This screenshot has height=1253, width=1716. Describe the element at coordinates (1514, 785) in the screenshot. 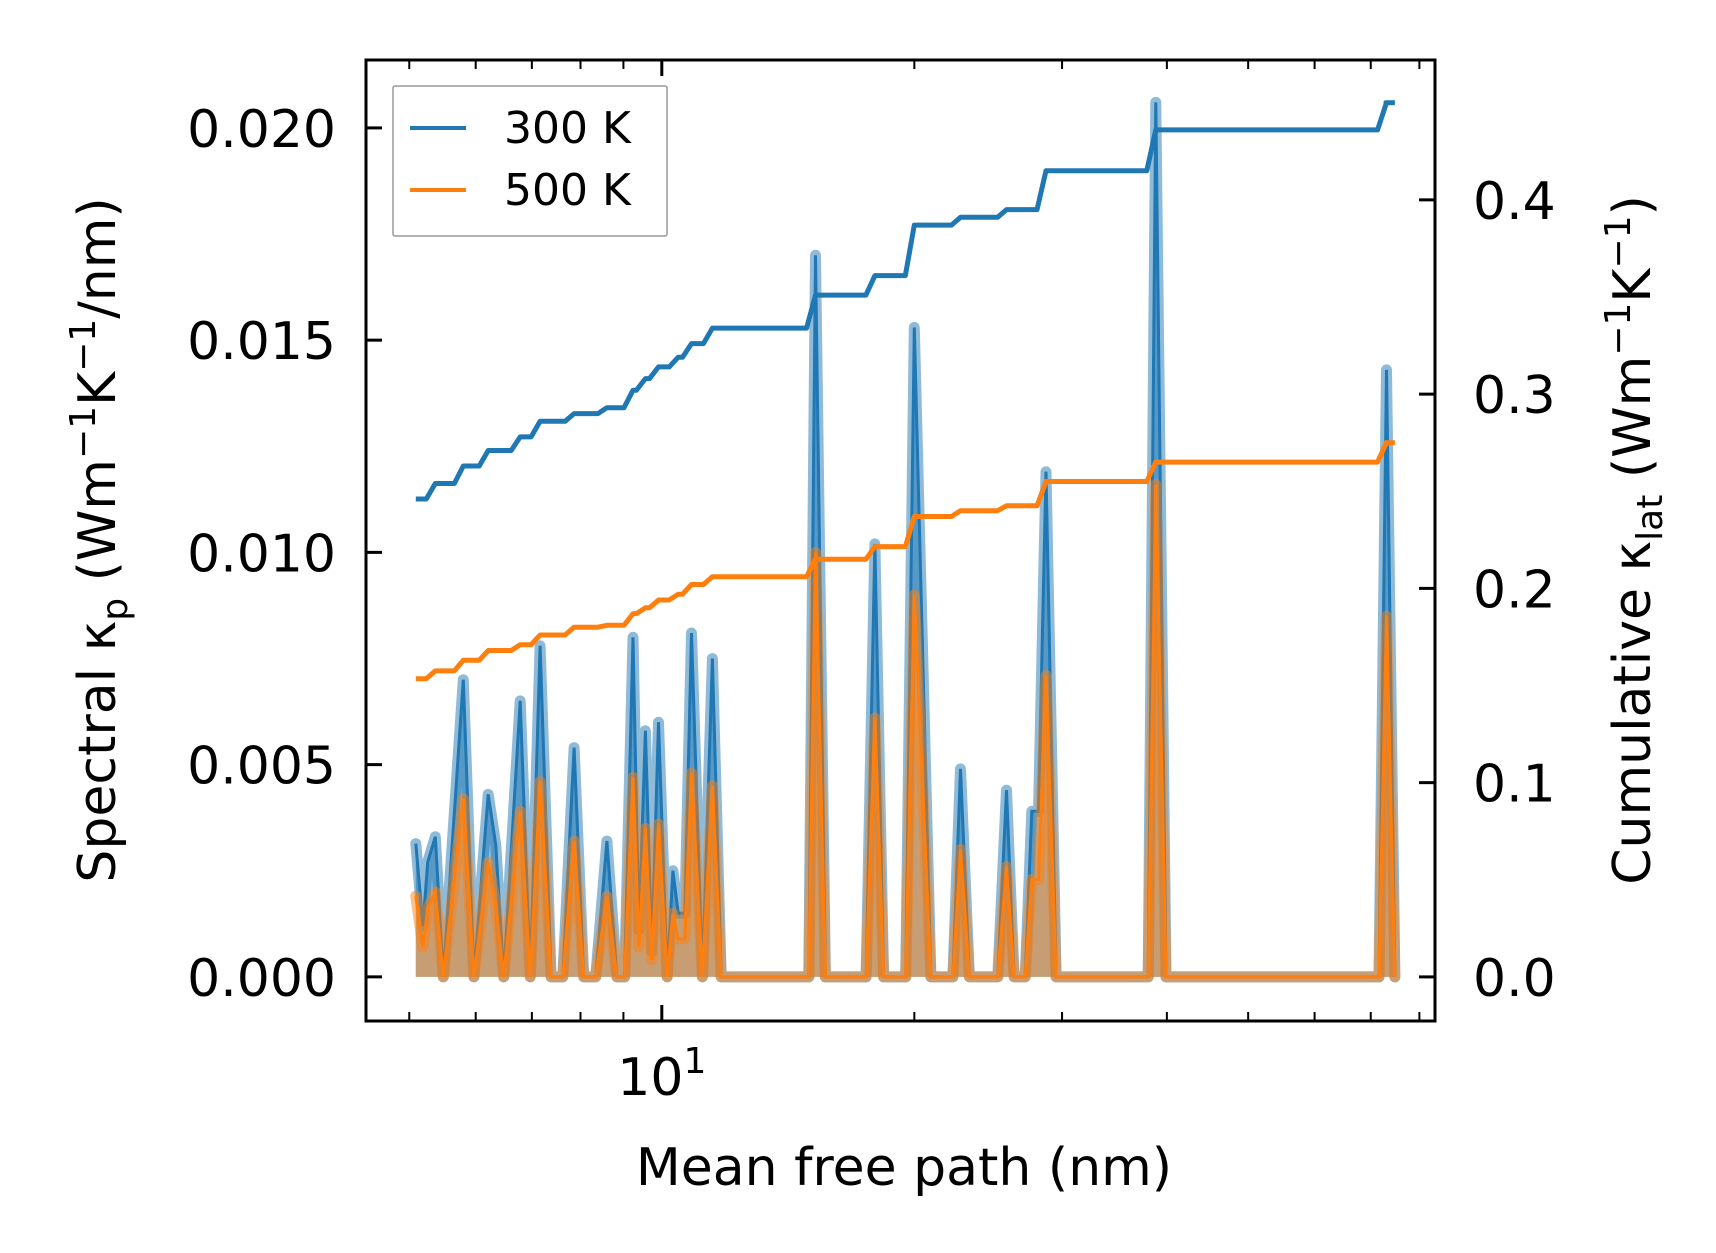

I see `right-y-tick-label: 0.1` at that location.